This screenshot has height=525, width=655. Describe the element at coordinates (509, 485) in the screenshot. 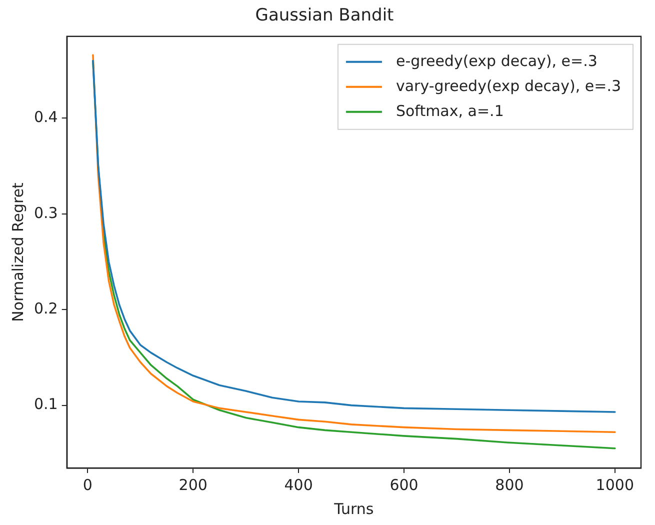

I see `x-tick-label: 800` at that location.